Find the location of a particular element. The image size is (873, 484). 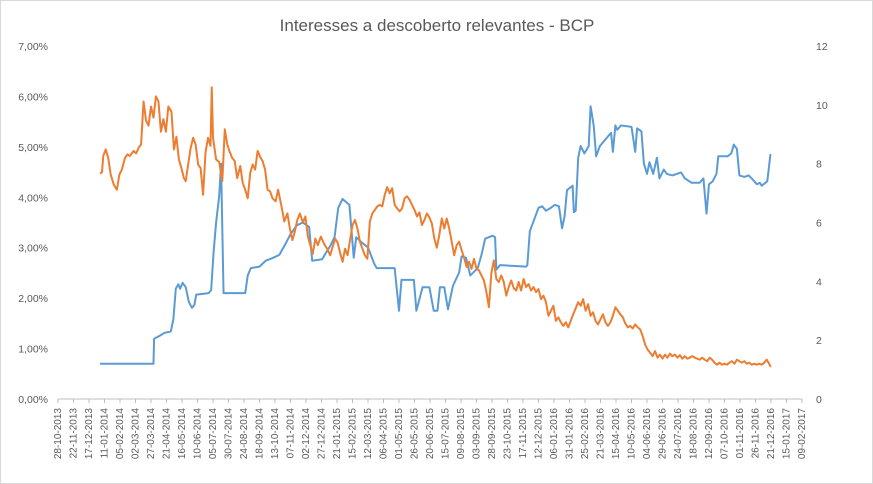

chart-title: Interesses a descoberto relevantes - BCP is located at coordinates (437, 25).